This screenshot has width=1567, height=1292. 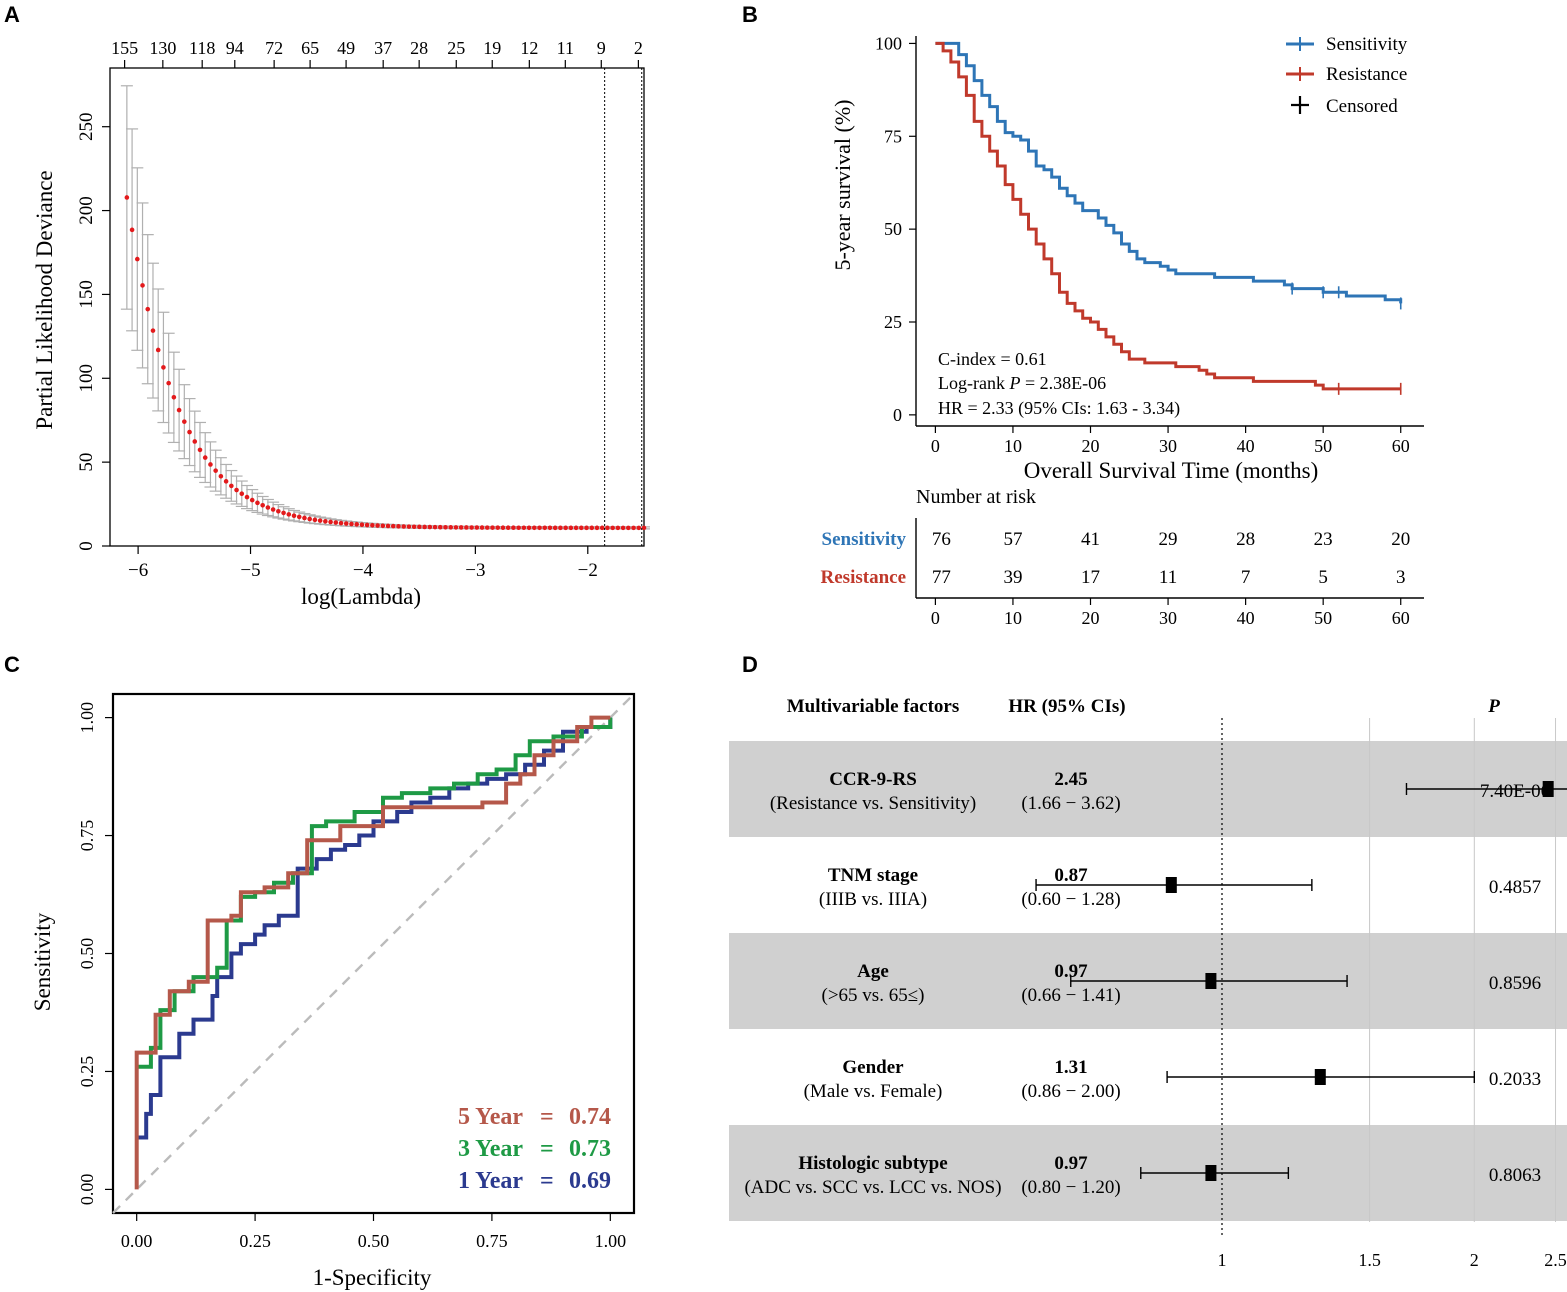 I want to click on panel-b-y-label: 5-year survival (%), so click(x=842, y=184).